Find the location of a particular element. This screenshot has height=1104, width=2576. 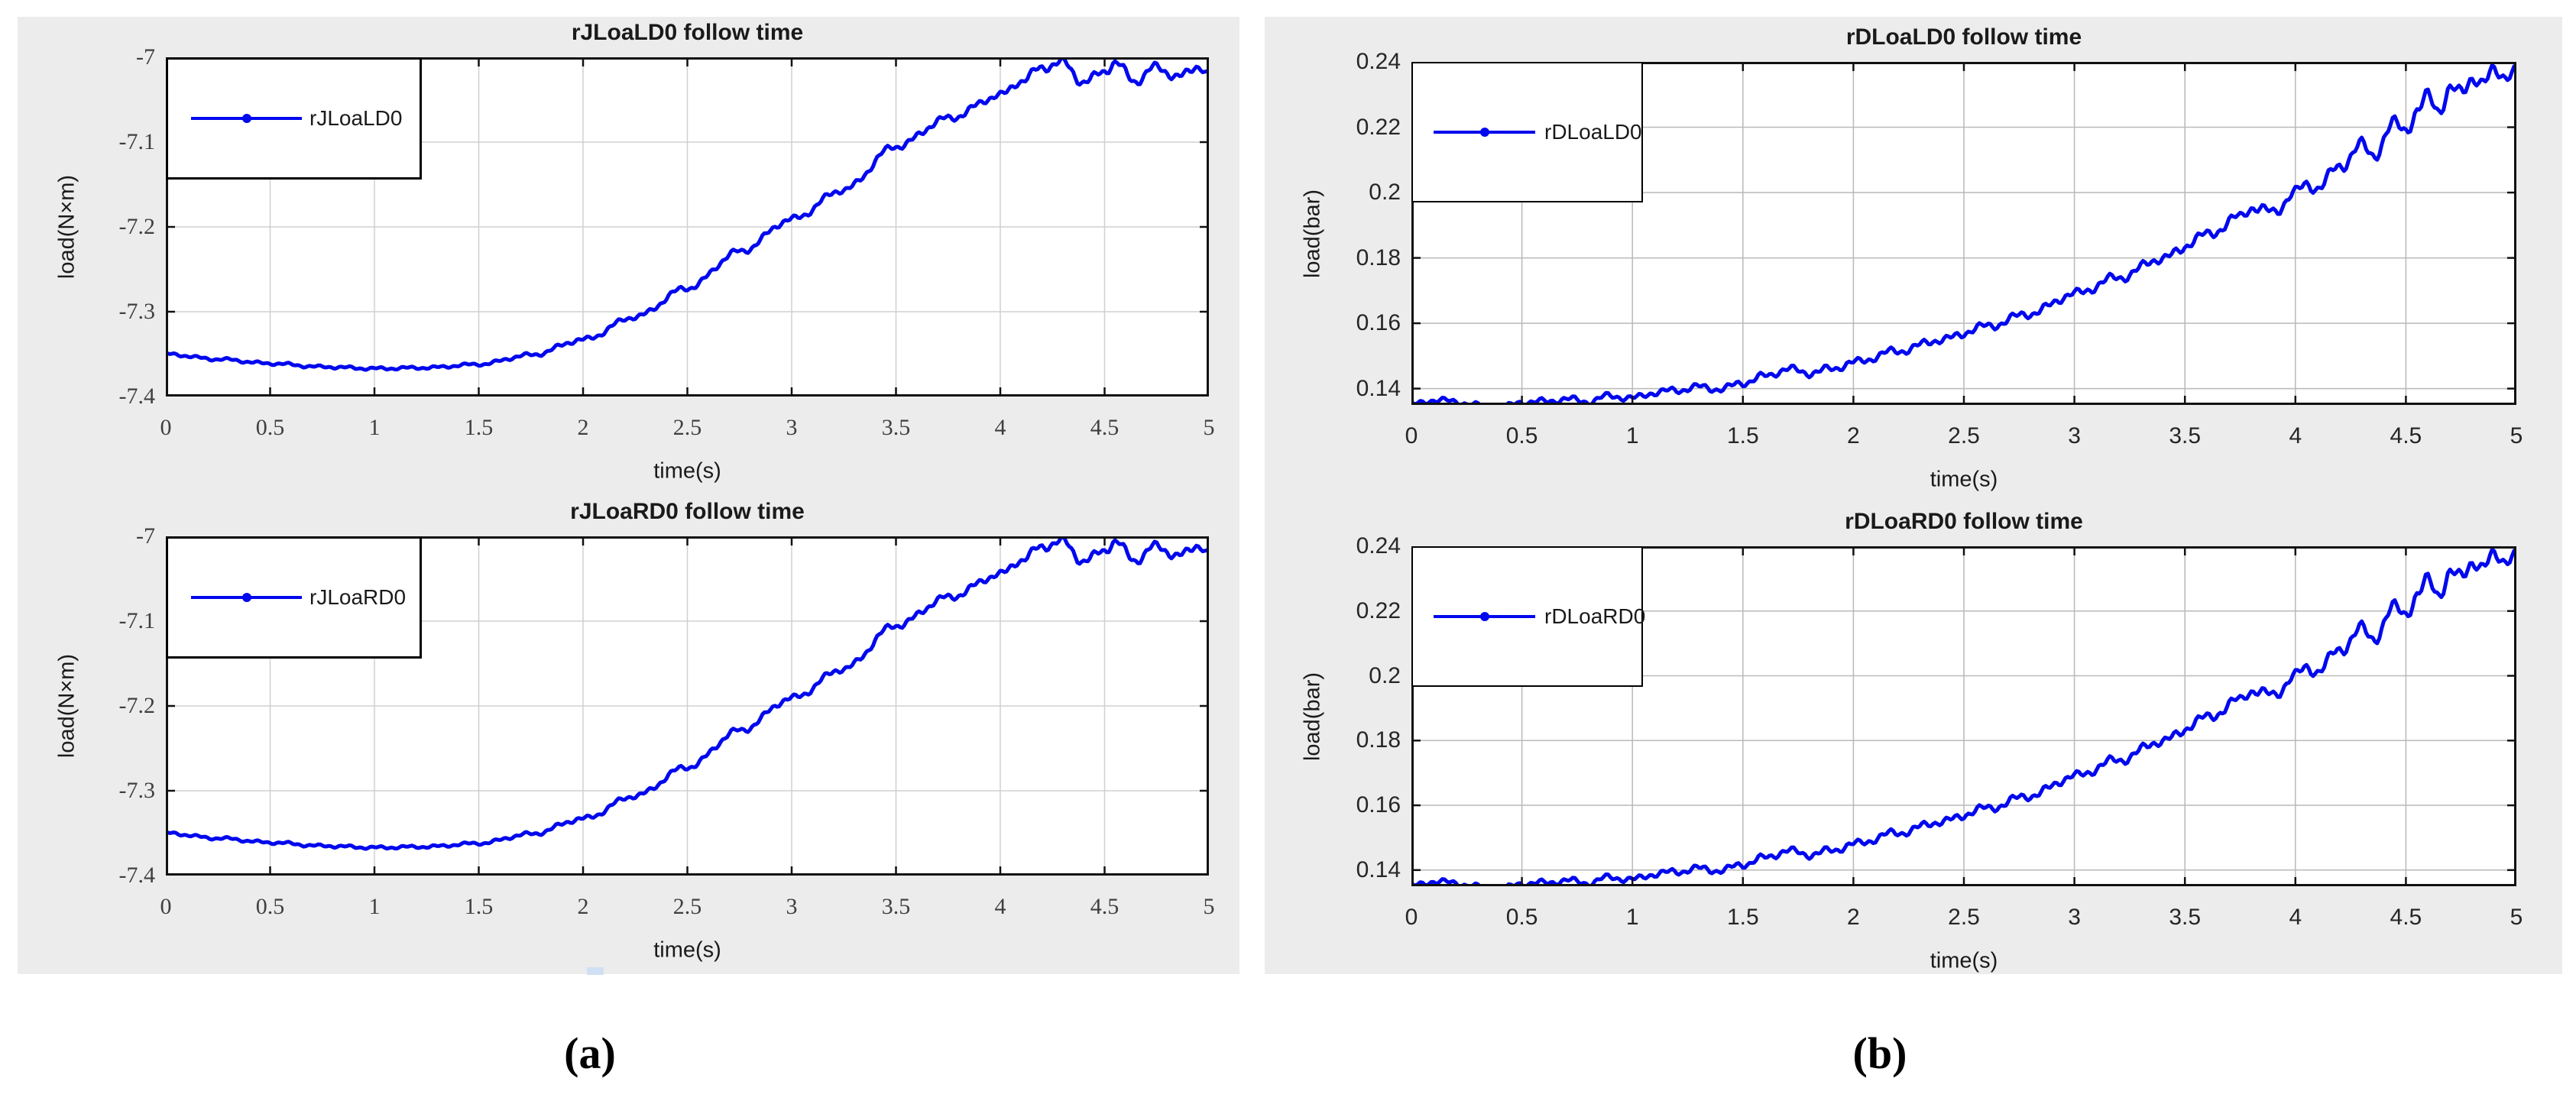

plot-title: rDLoaLD0 follow time is located at coordinates (1964, 37).